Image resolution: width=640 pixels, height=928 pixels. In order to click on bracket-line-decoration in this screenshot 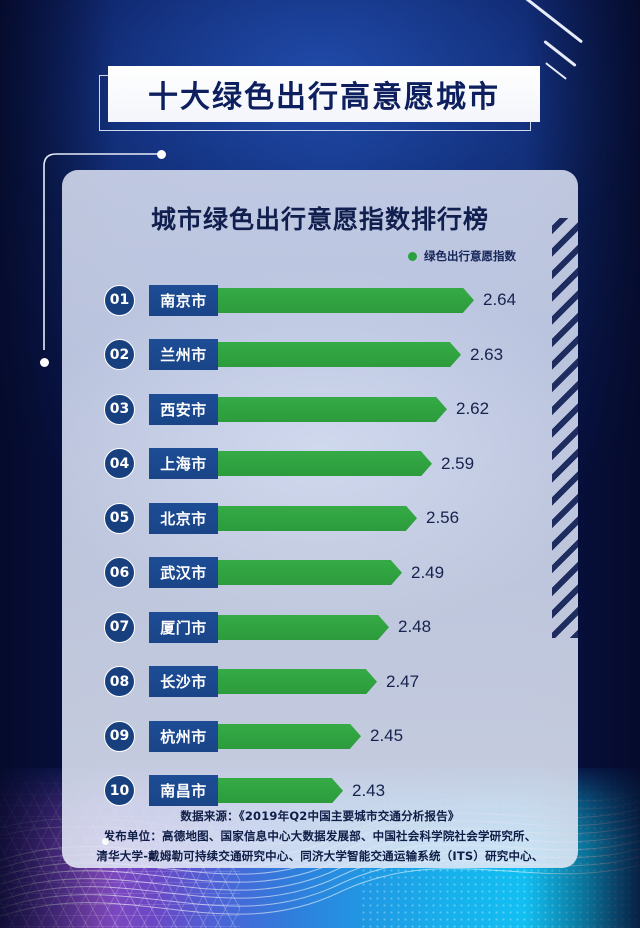, I will do `click(101, 251)`.